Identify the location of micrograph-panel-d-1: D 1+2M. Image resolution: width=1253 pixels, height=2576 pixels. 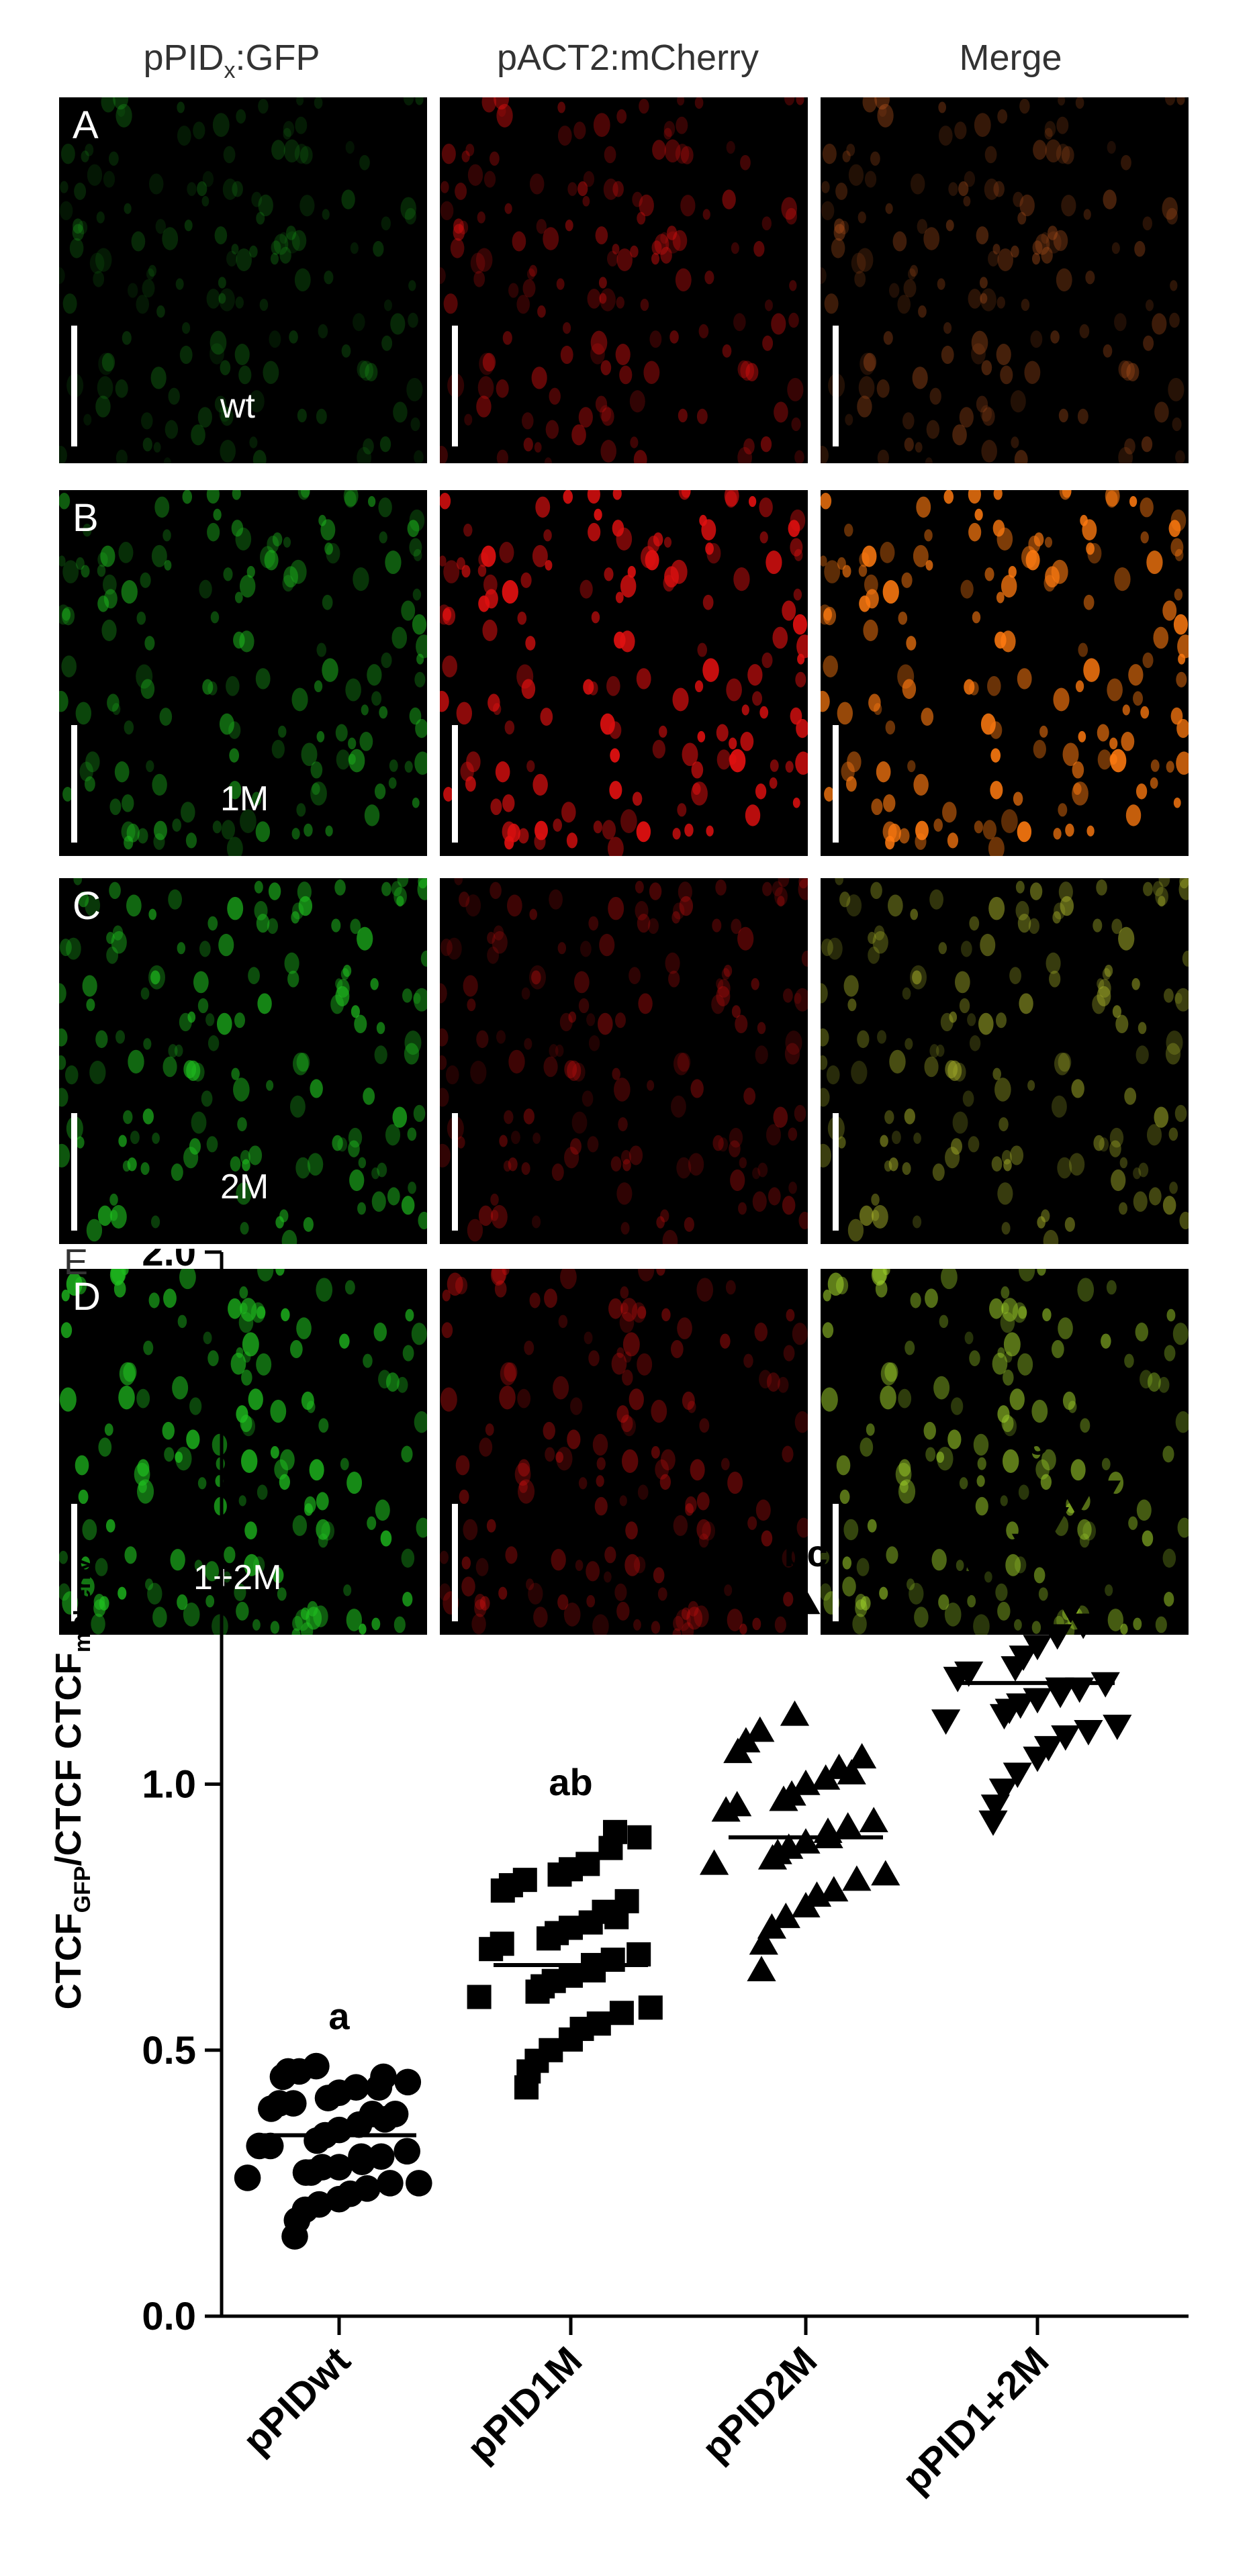
(243, 1452).